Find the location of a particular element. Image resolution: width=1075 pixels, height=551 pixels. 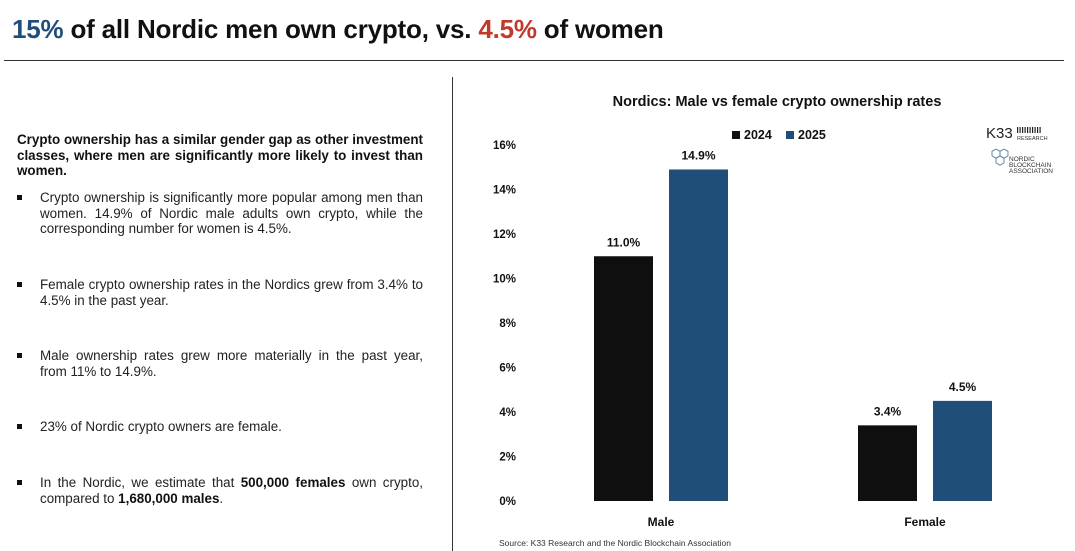

headline-men-pct: 15% is located at coordinates (38, 29).